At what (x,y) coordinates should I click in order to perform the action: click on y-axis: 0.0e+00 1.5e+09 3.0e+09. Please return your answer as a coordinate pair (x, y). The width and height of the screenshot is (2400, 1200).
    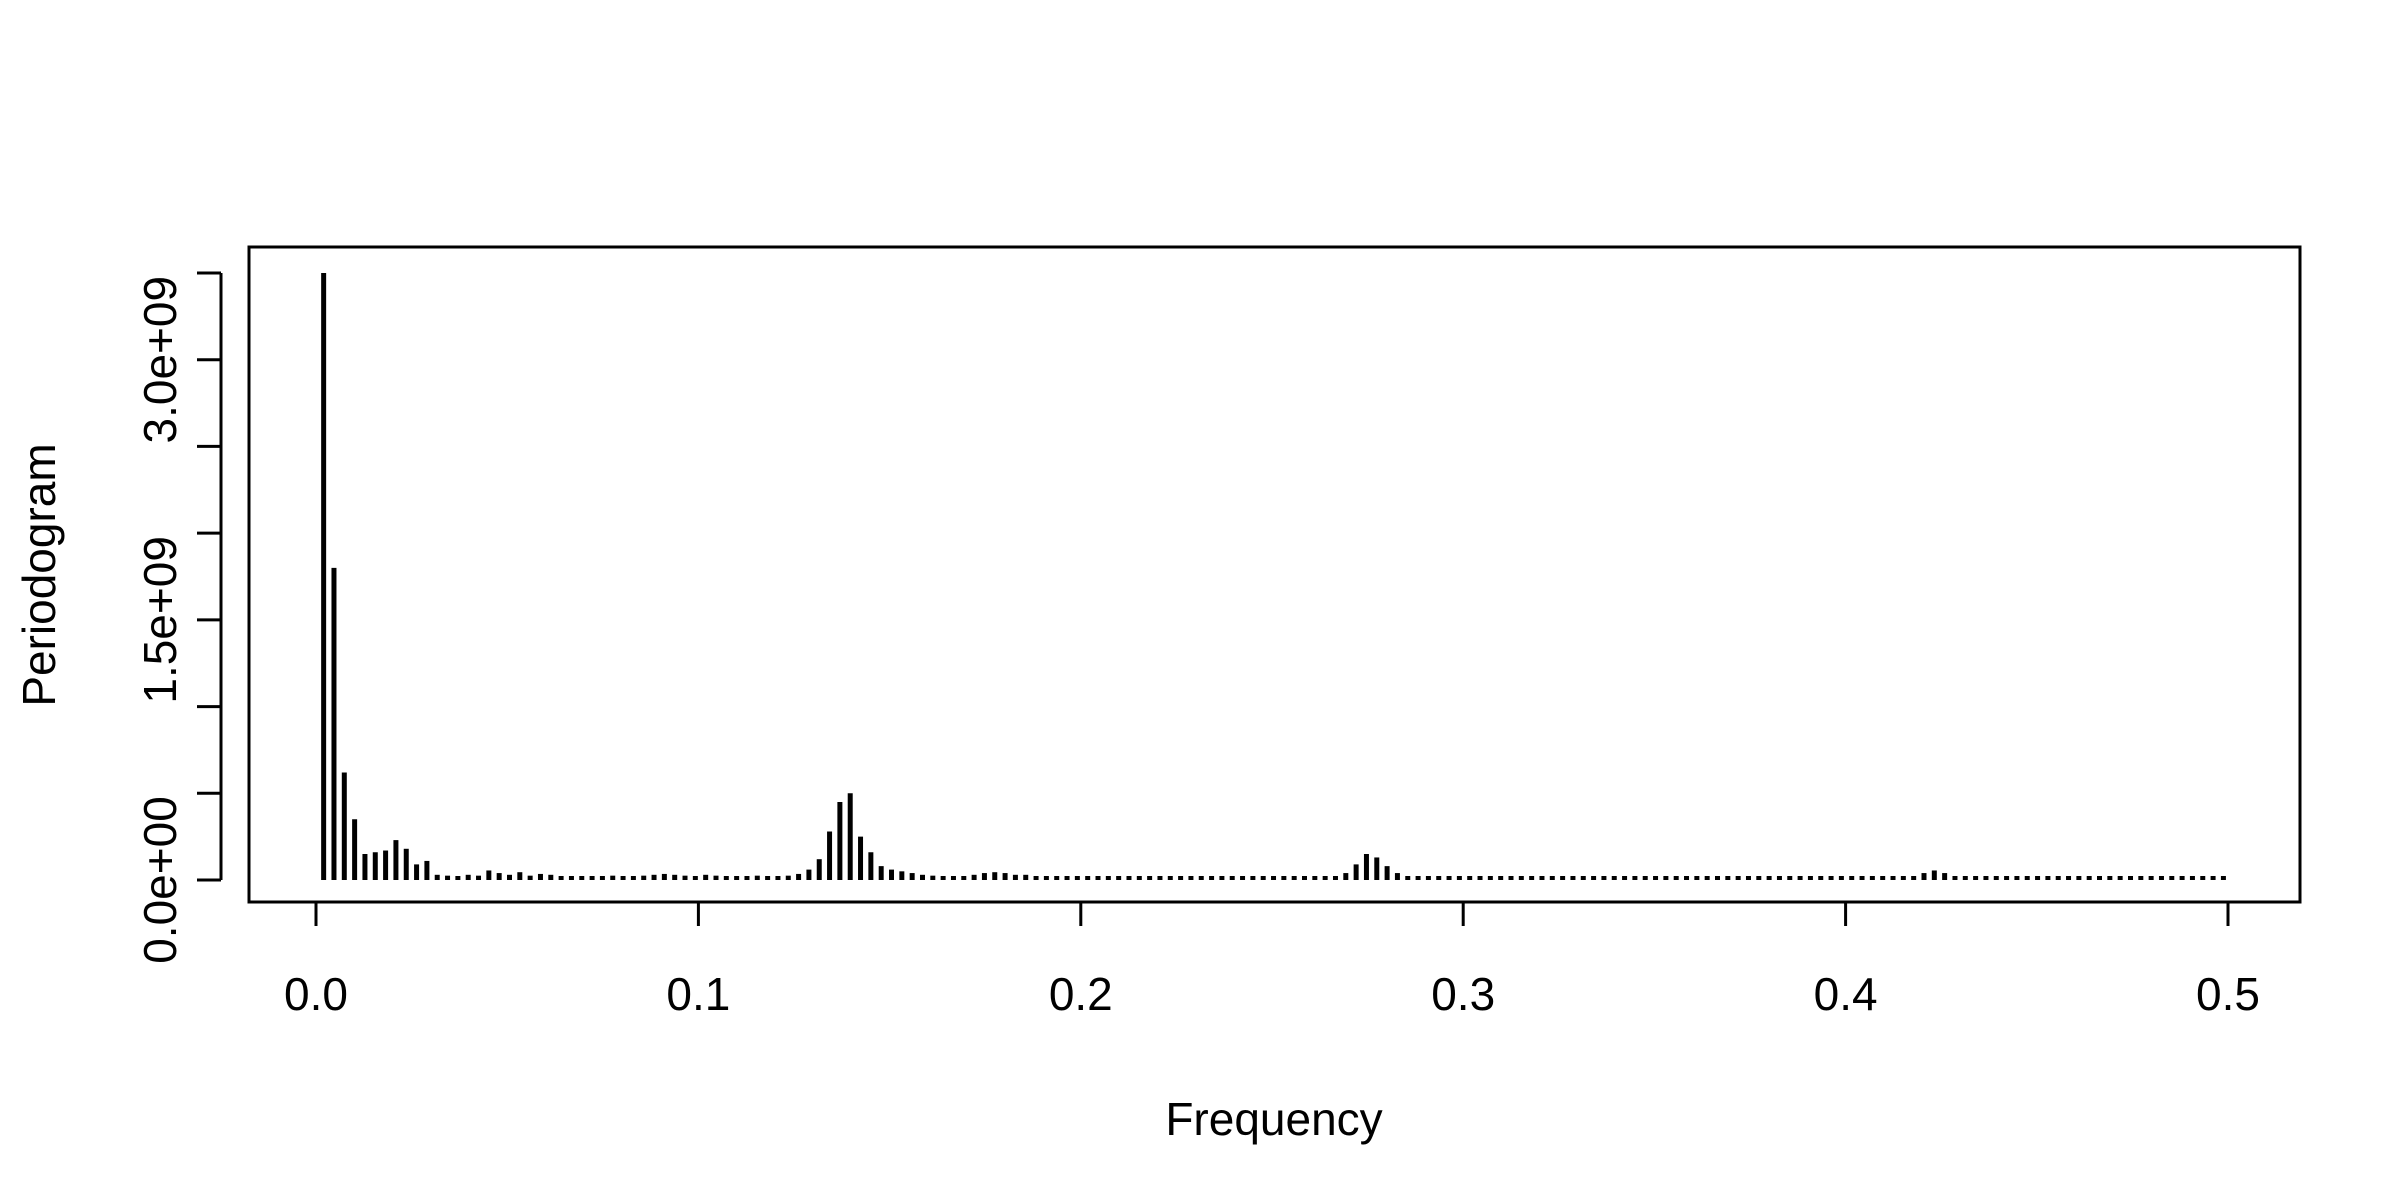
    Looking at the image, I should click on (178, 617).